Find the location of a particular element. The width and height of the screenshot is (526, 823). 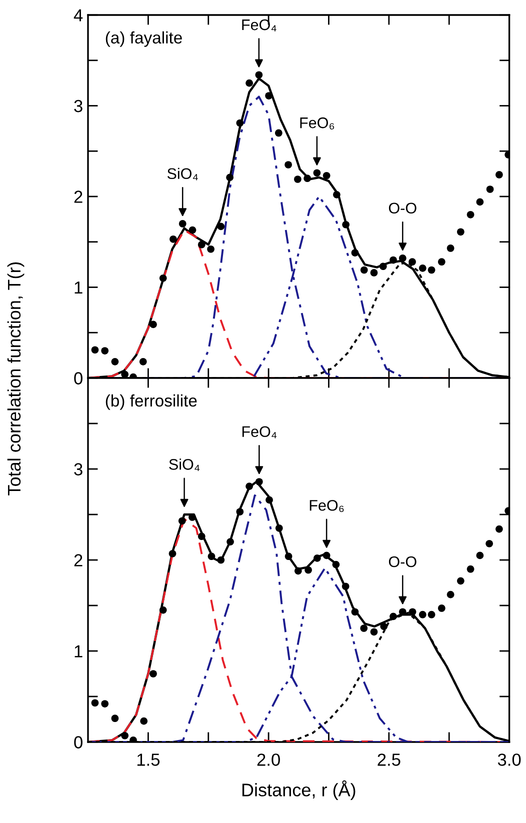

y-axis-title: Total correlation function, T(r) is located at coordinates (15, 379).